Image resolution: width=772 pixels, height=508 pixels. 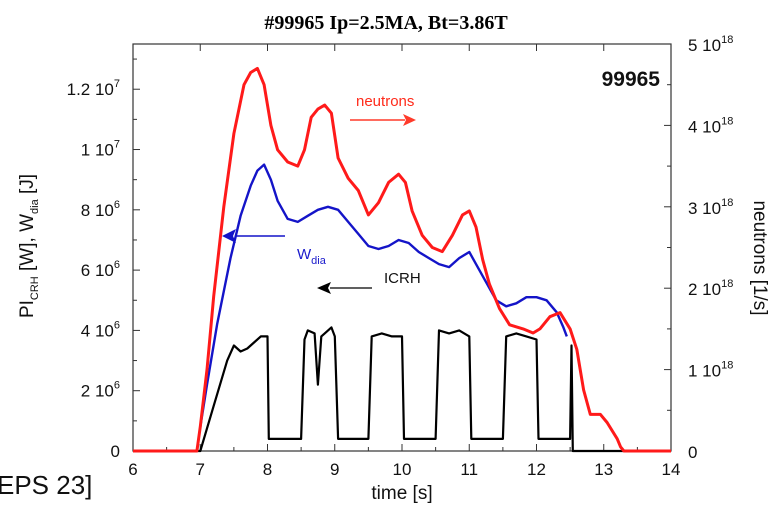 What do you see at coordinates (402, 278) in the screenshot?
I see `annotation-icrh-label: ICRH` at bounding box center [402, 278].